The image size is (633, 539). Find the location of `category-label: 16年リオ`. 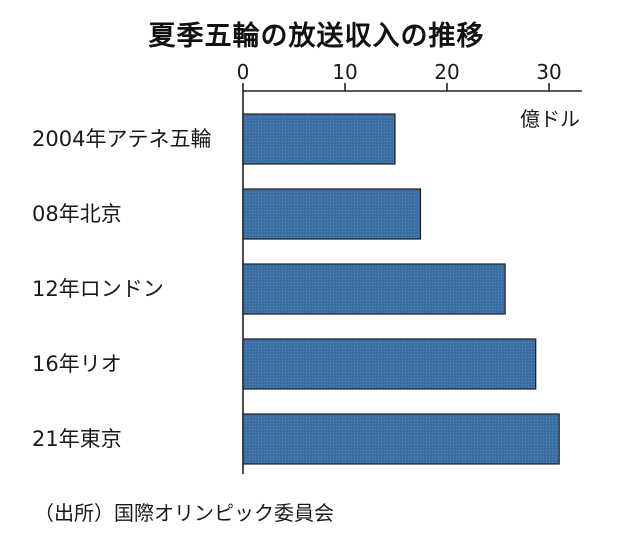

category-label: 16年リオ is located at coordinates (77, 364).